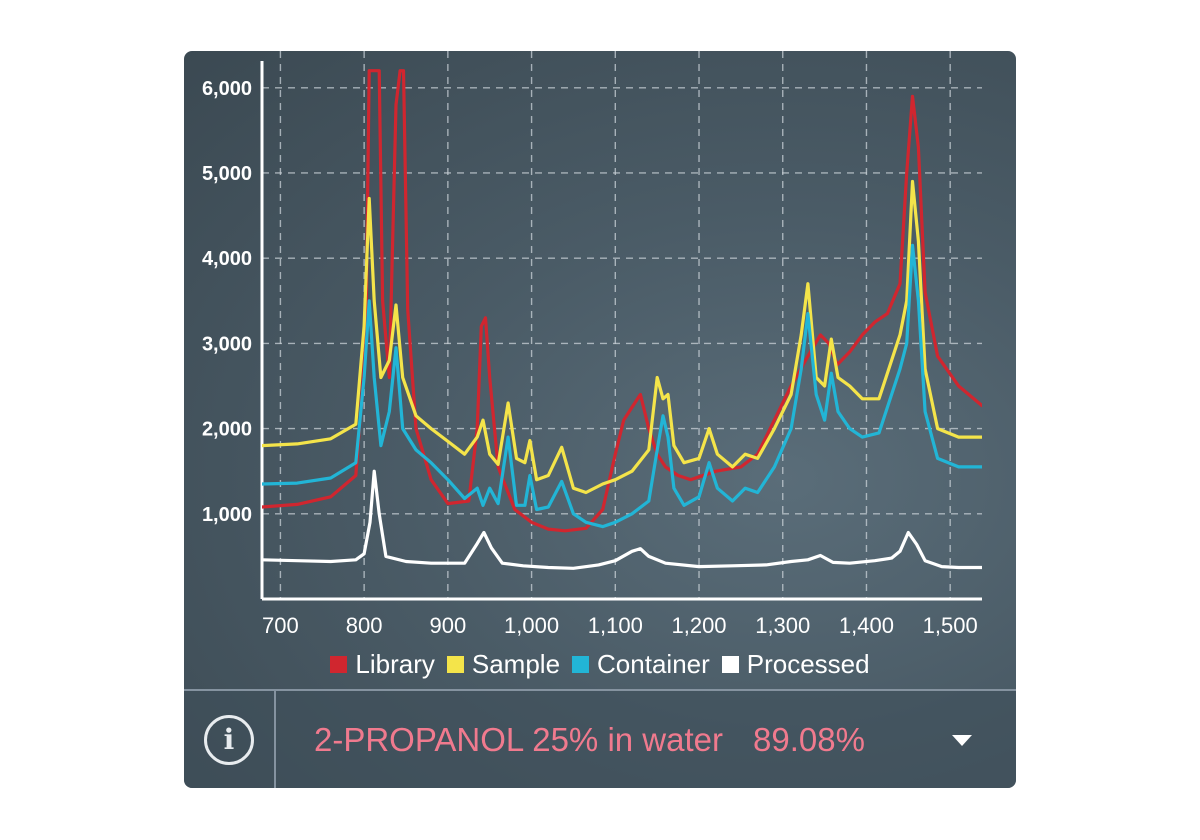 Image resolution: width=1200 pixels, height=840 pixels. I want to click on legend-label: Container, so click(653, 663).